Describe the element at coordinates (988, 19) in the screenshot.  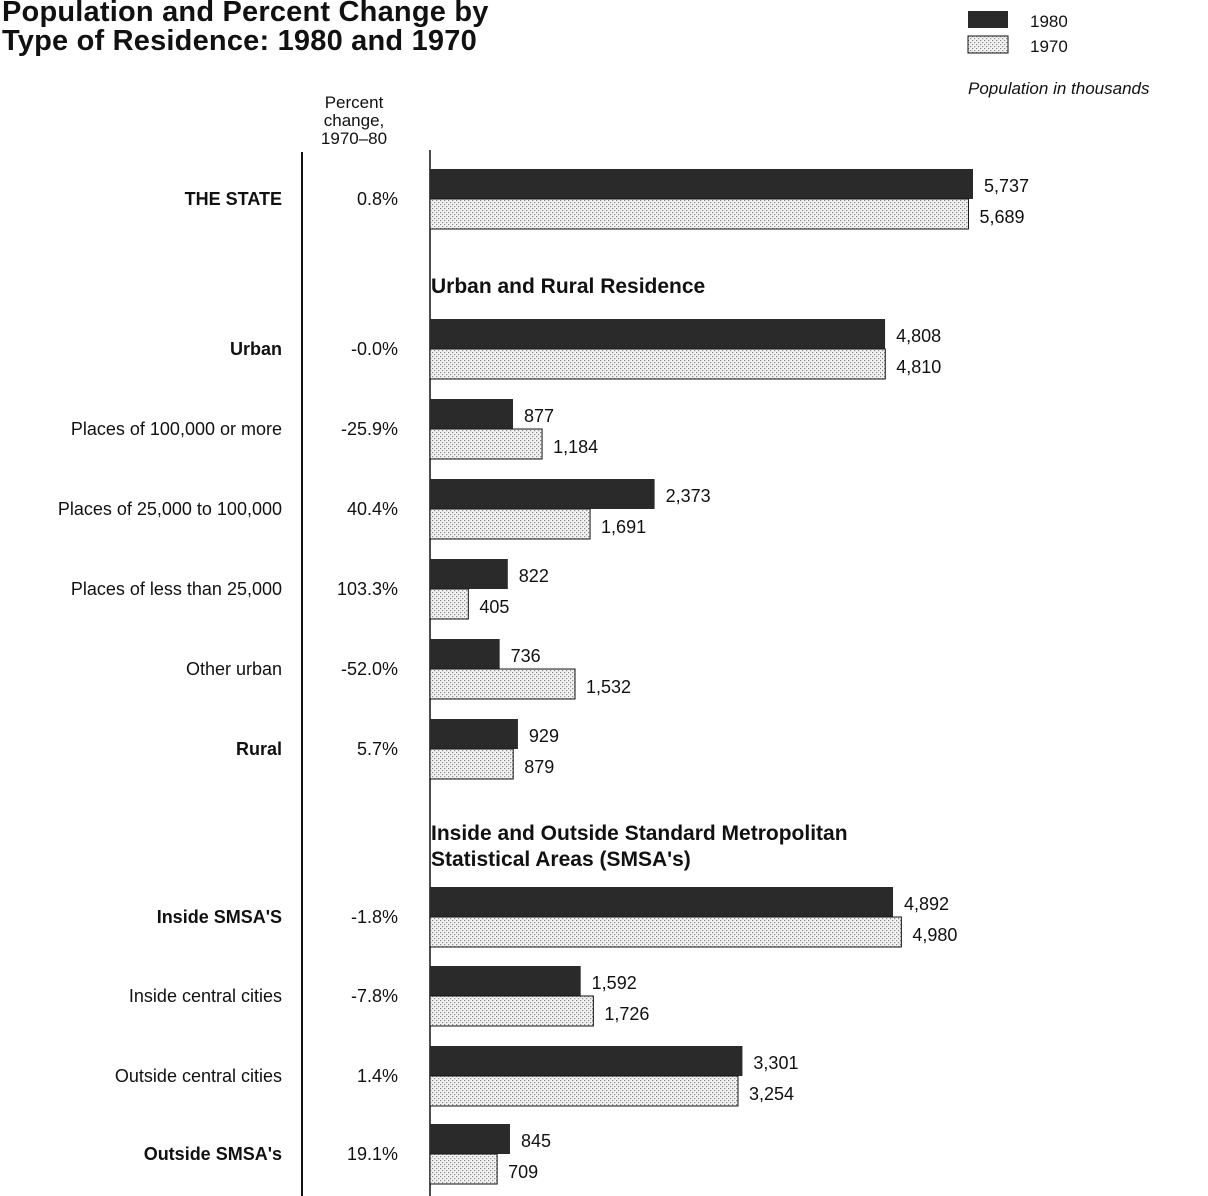
I see `legend-swatch-1980` at that location.